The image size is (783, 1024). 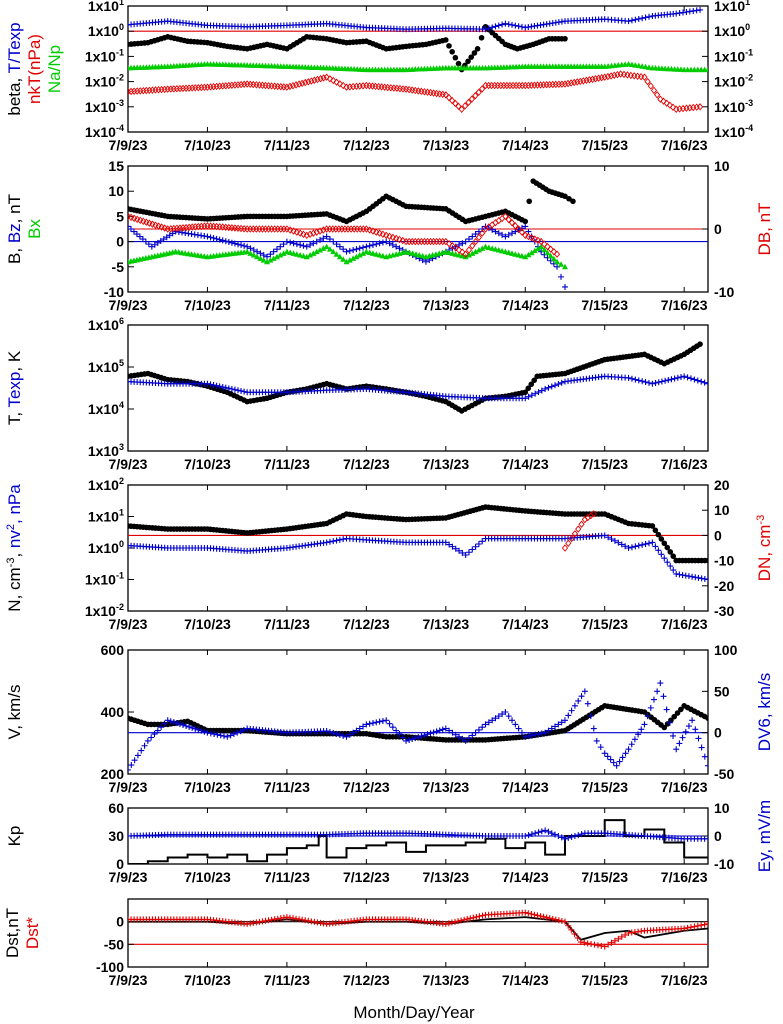 What do you see at coordinates (528, 388) in the screenshot?
I see `series-t-point` at bounding box center [528, 388].